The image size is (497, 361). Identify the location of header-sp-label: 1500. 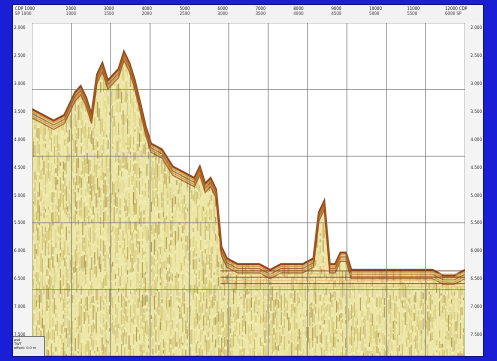
(108, 13).